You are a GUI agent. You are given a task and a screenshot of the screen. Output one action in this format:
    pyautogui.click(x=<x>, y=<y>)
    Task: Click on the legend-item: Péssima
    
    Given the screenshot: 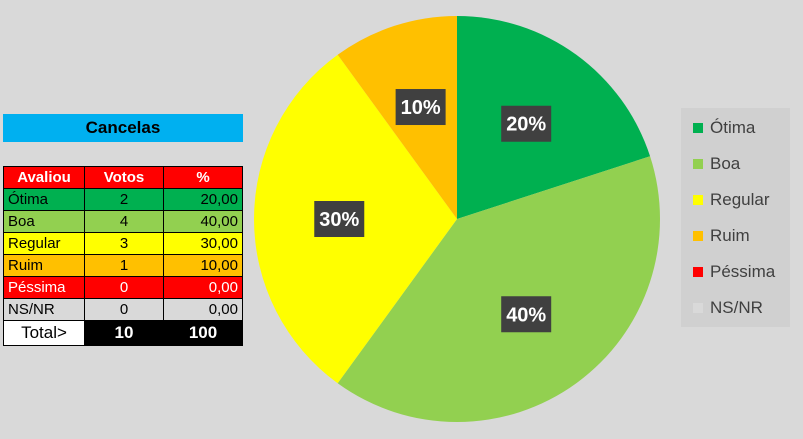 What is the action you would take?
    pyautogui.click(x=734, y=272)
    